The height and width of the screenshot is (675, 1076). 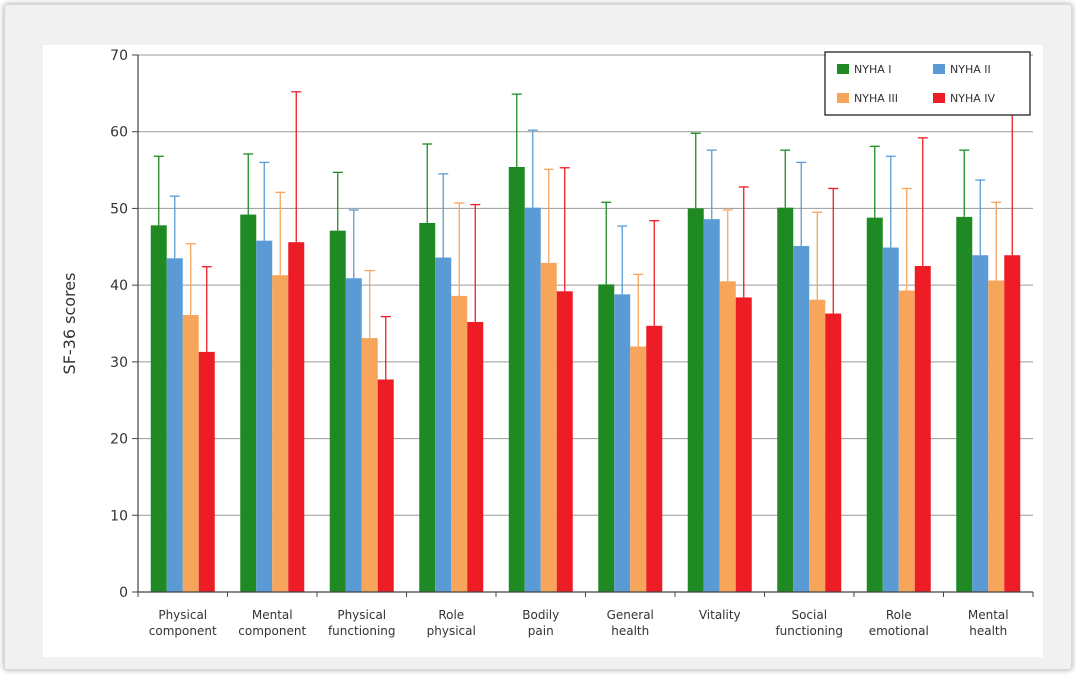 I want to click on x-category-label: Vitality, so click(x=720, y=615).